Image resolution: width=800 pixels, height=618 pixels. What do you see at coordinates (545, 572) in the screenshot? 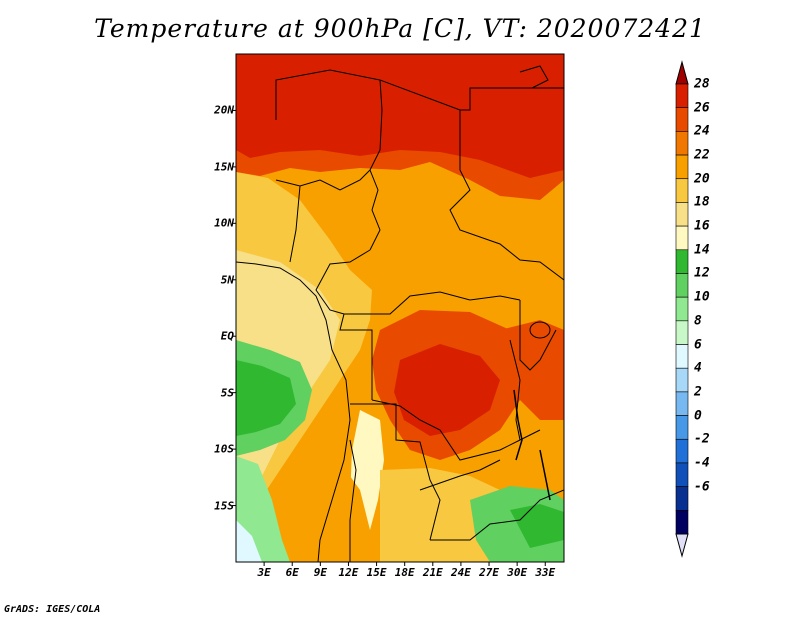
I see `lon-tick-label: 33E` at bounding box center [545, 572].